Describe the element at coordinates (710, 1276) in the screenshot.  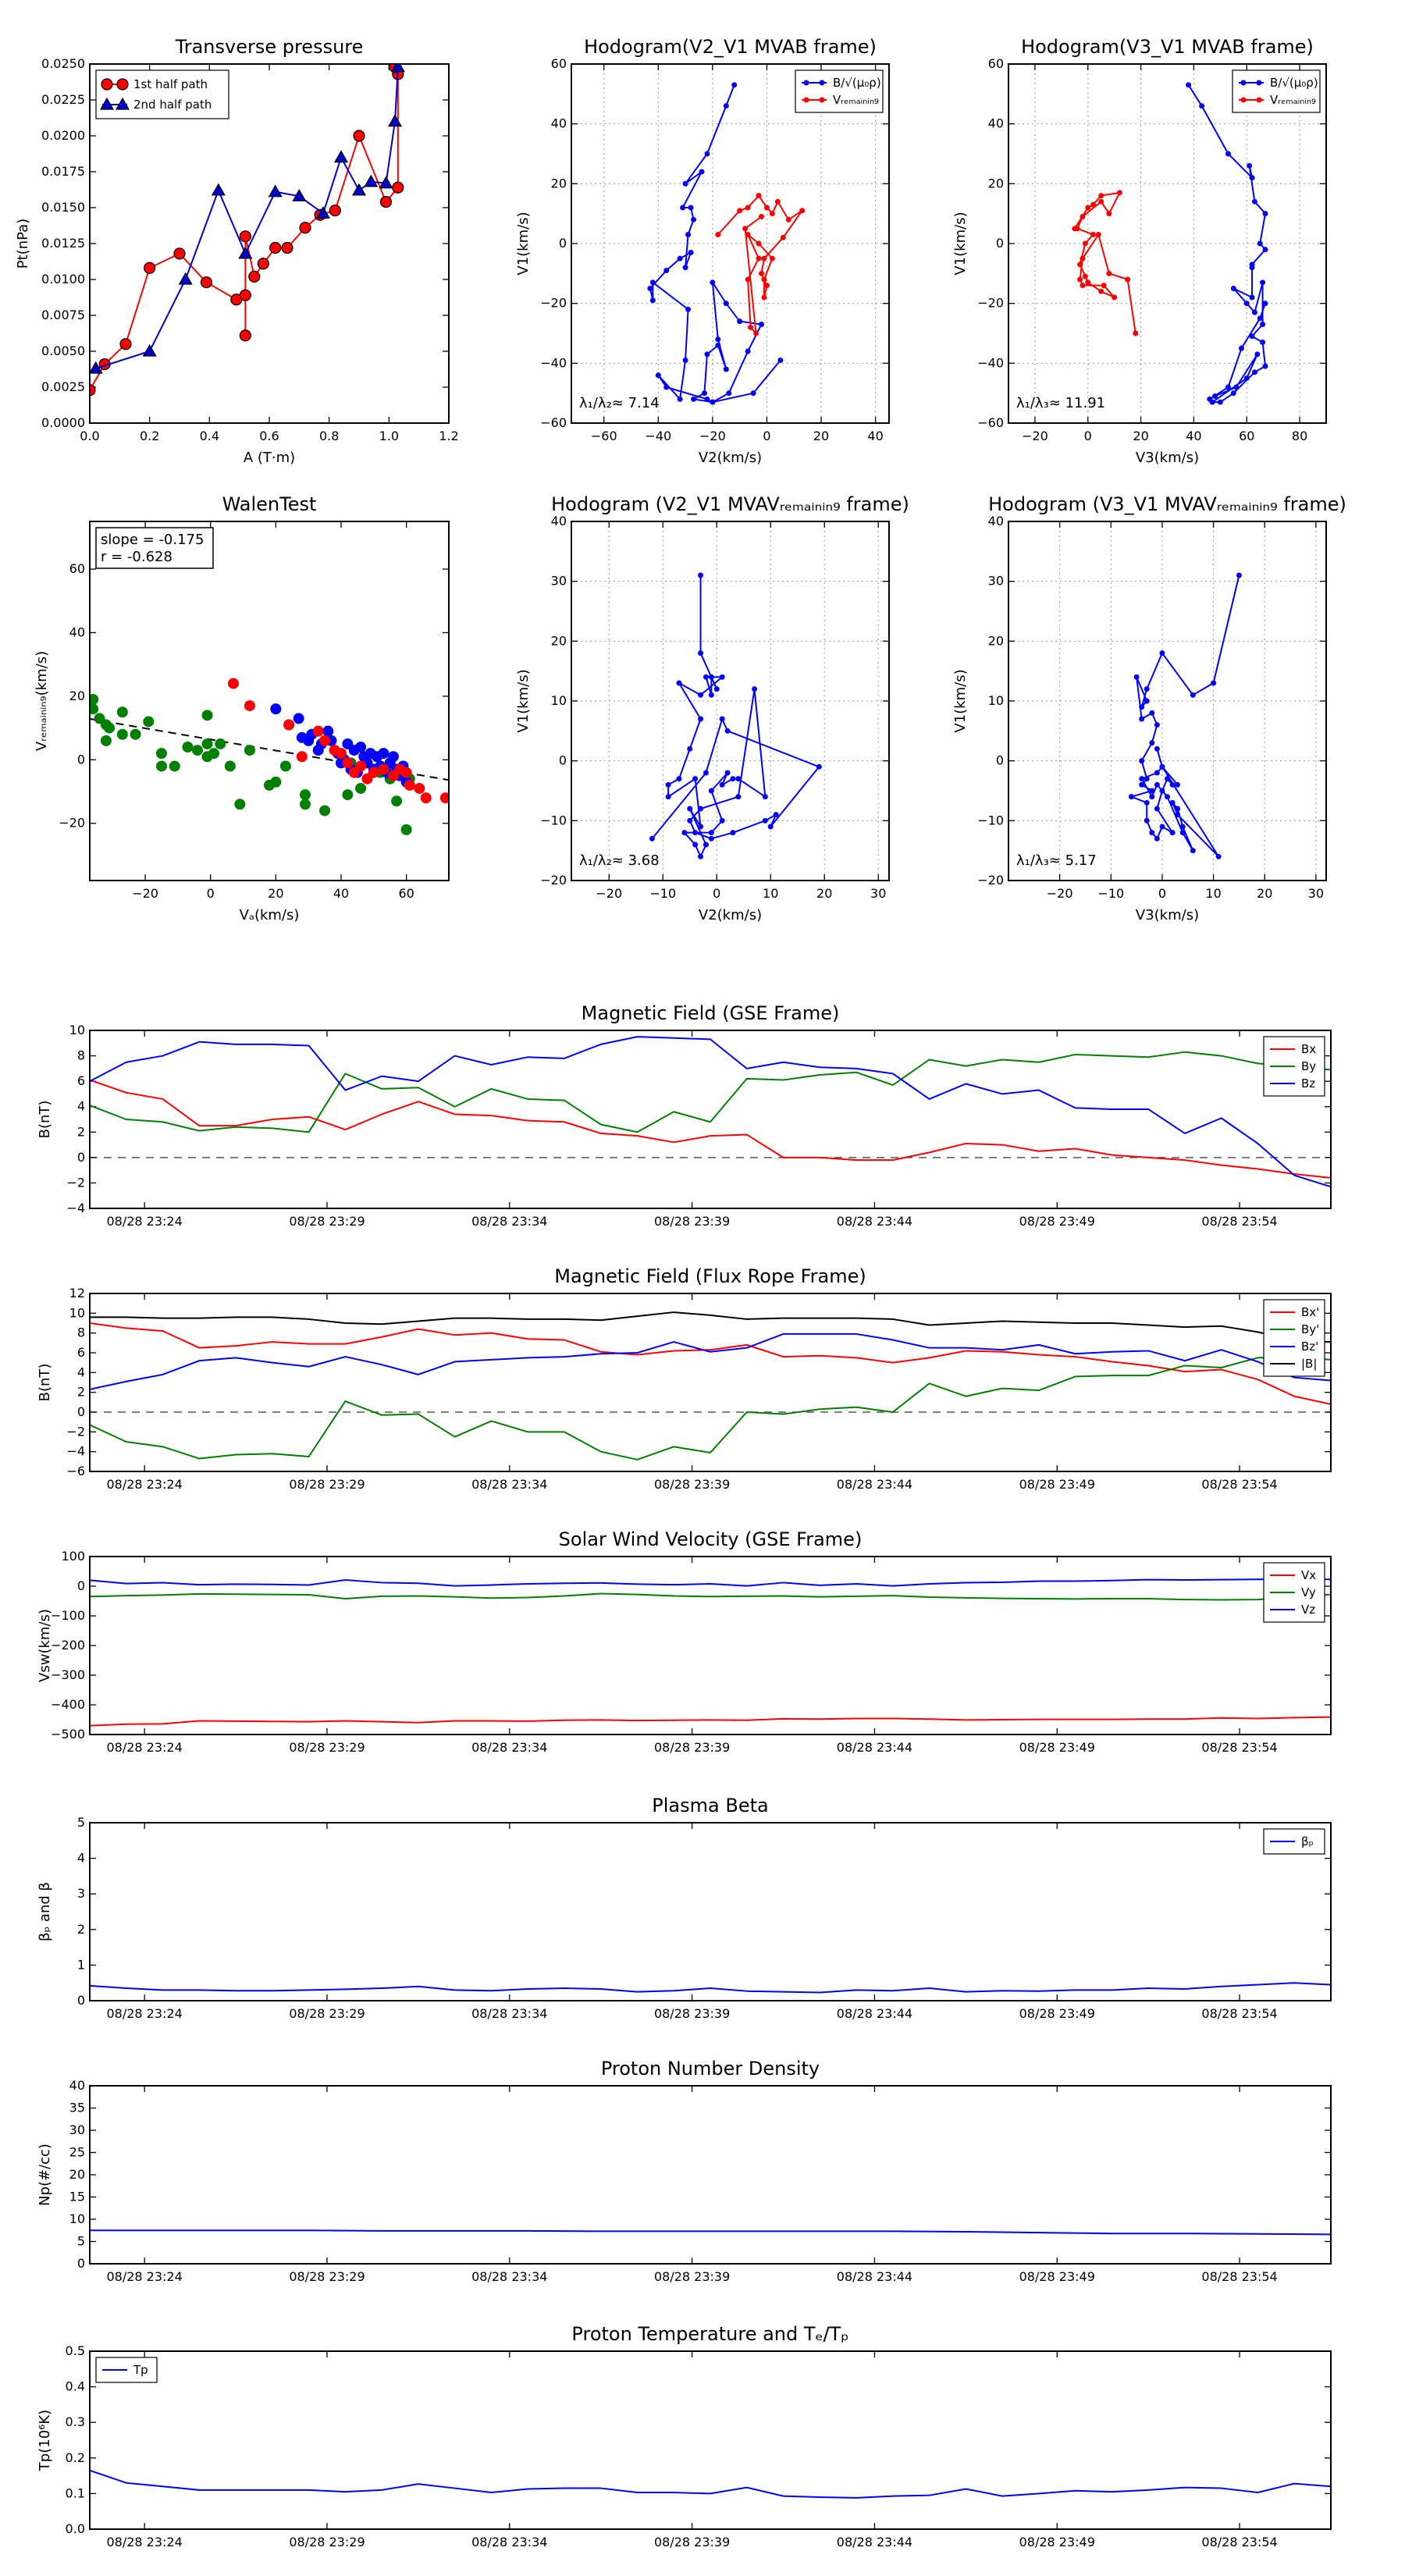
I see `chart-title: Magnetic Field (Flux Rope Frame)` at that location.